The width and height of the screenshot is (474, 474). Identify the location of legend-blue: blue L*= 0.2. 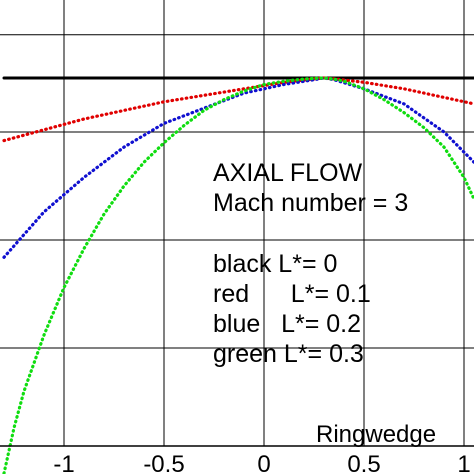
(287, 324).